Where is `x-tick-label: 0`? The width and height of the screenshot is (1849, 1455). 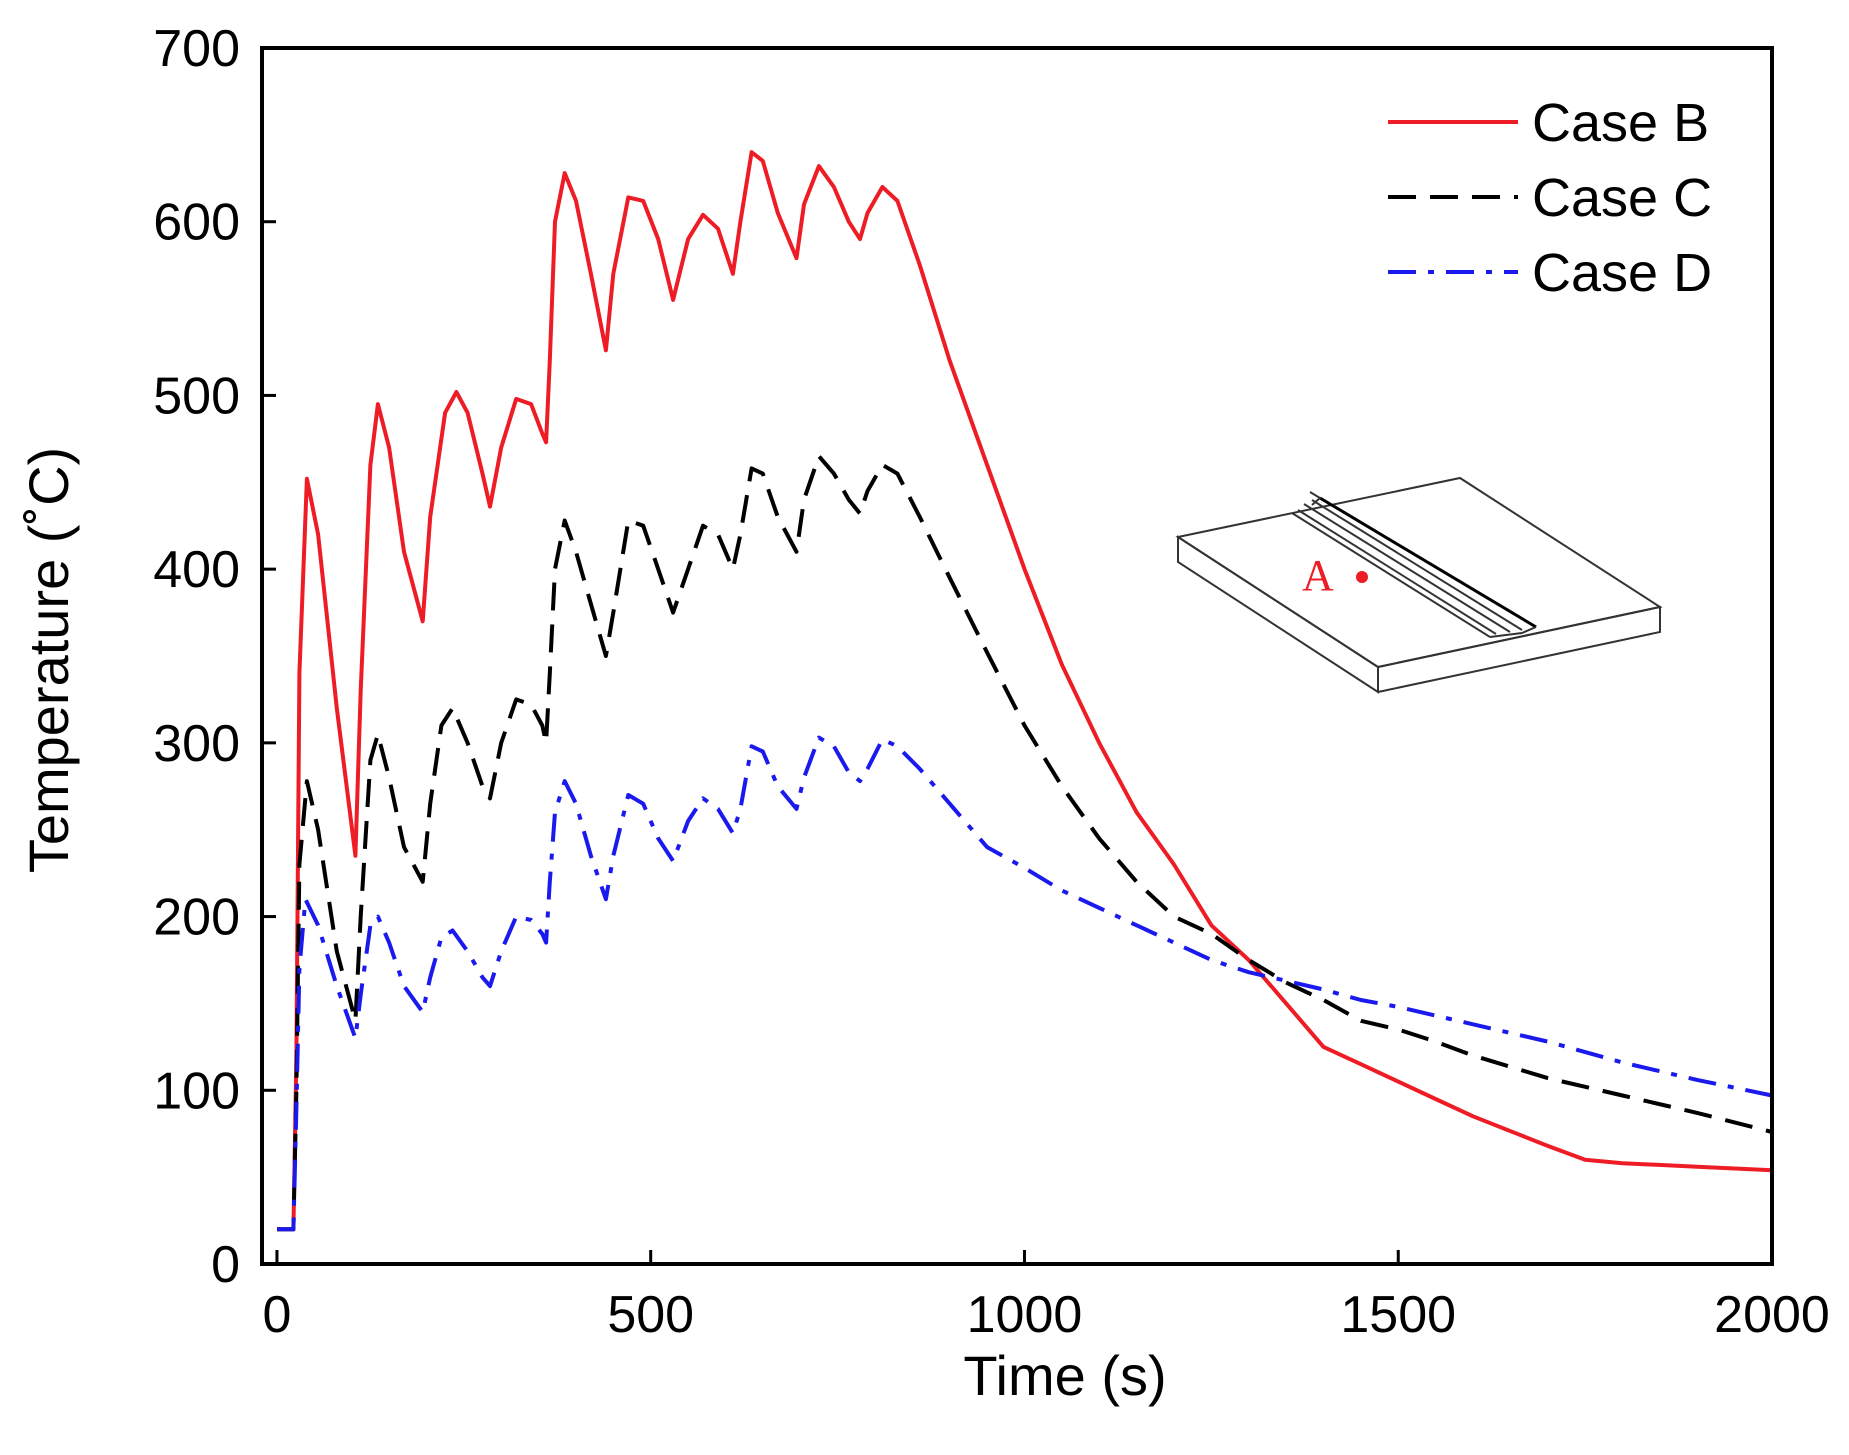 x-tick-label: 0 is located at coordinates (276, 1315).